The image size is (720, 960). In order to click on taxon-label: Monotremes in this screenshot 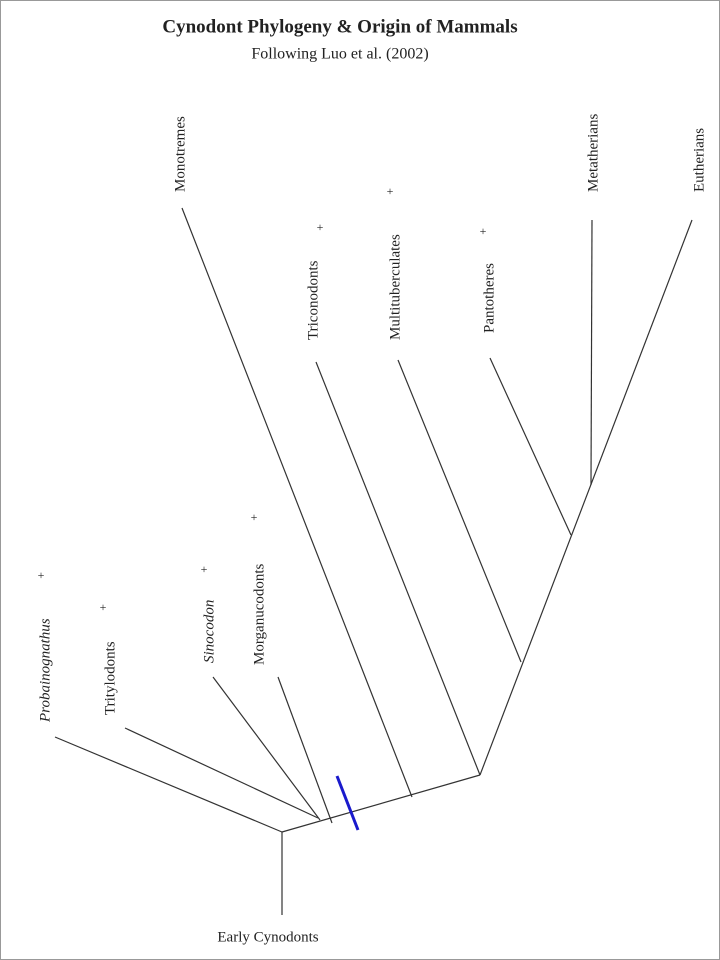, I will do `click(180, 154)`.